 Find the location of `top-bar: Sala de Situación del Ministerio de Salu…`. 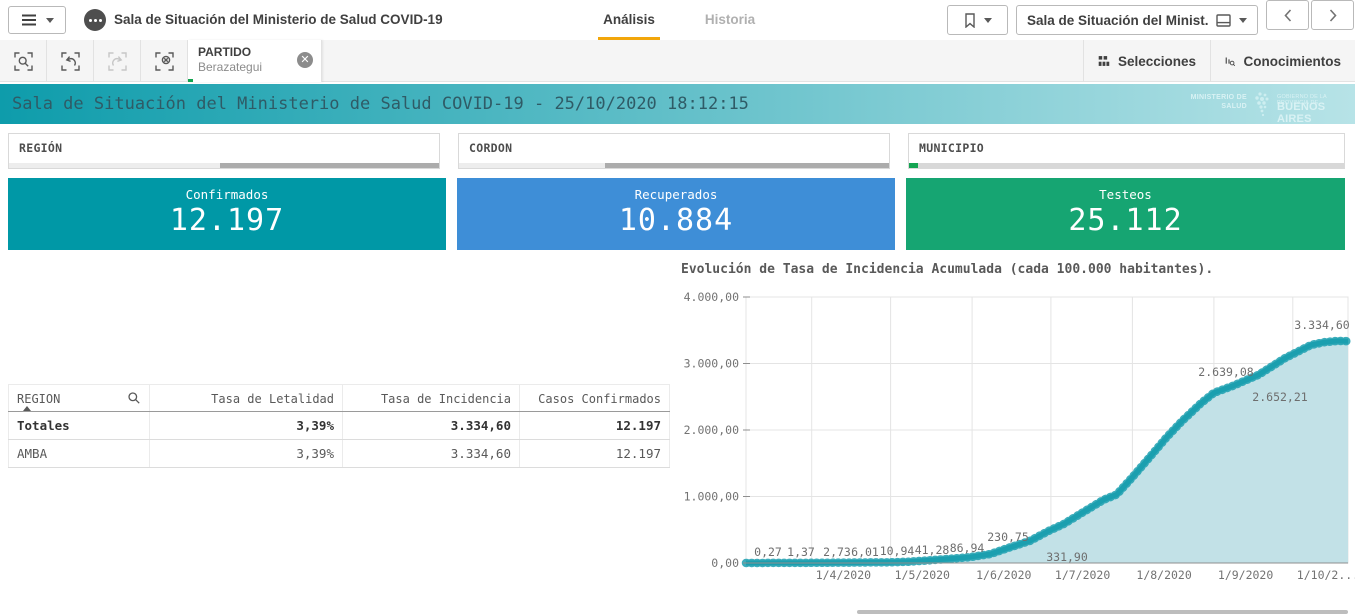

top-bar: Sala de Situación del Ministerio de Salu… is located at coordinates (677, 20).